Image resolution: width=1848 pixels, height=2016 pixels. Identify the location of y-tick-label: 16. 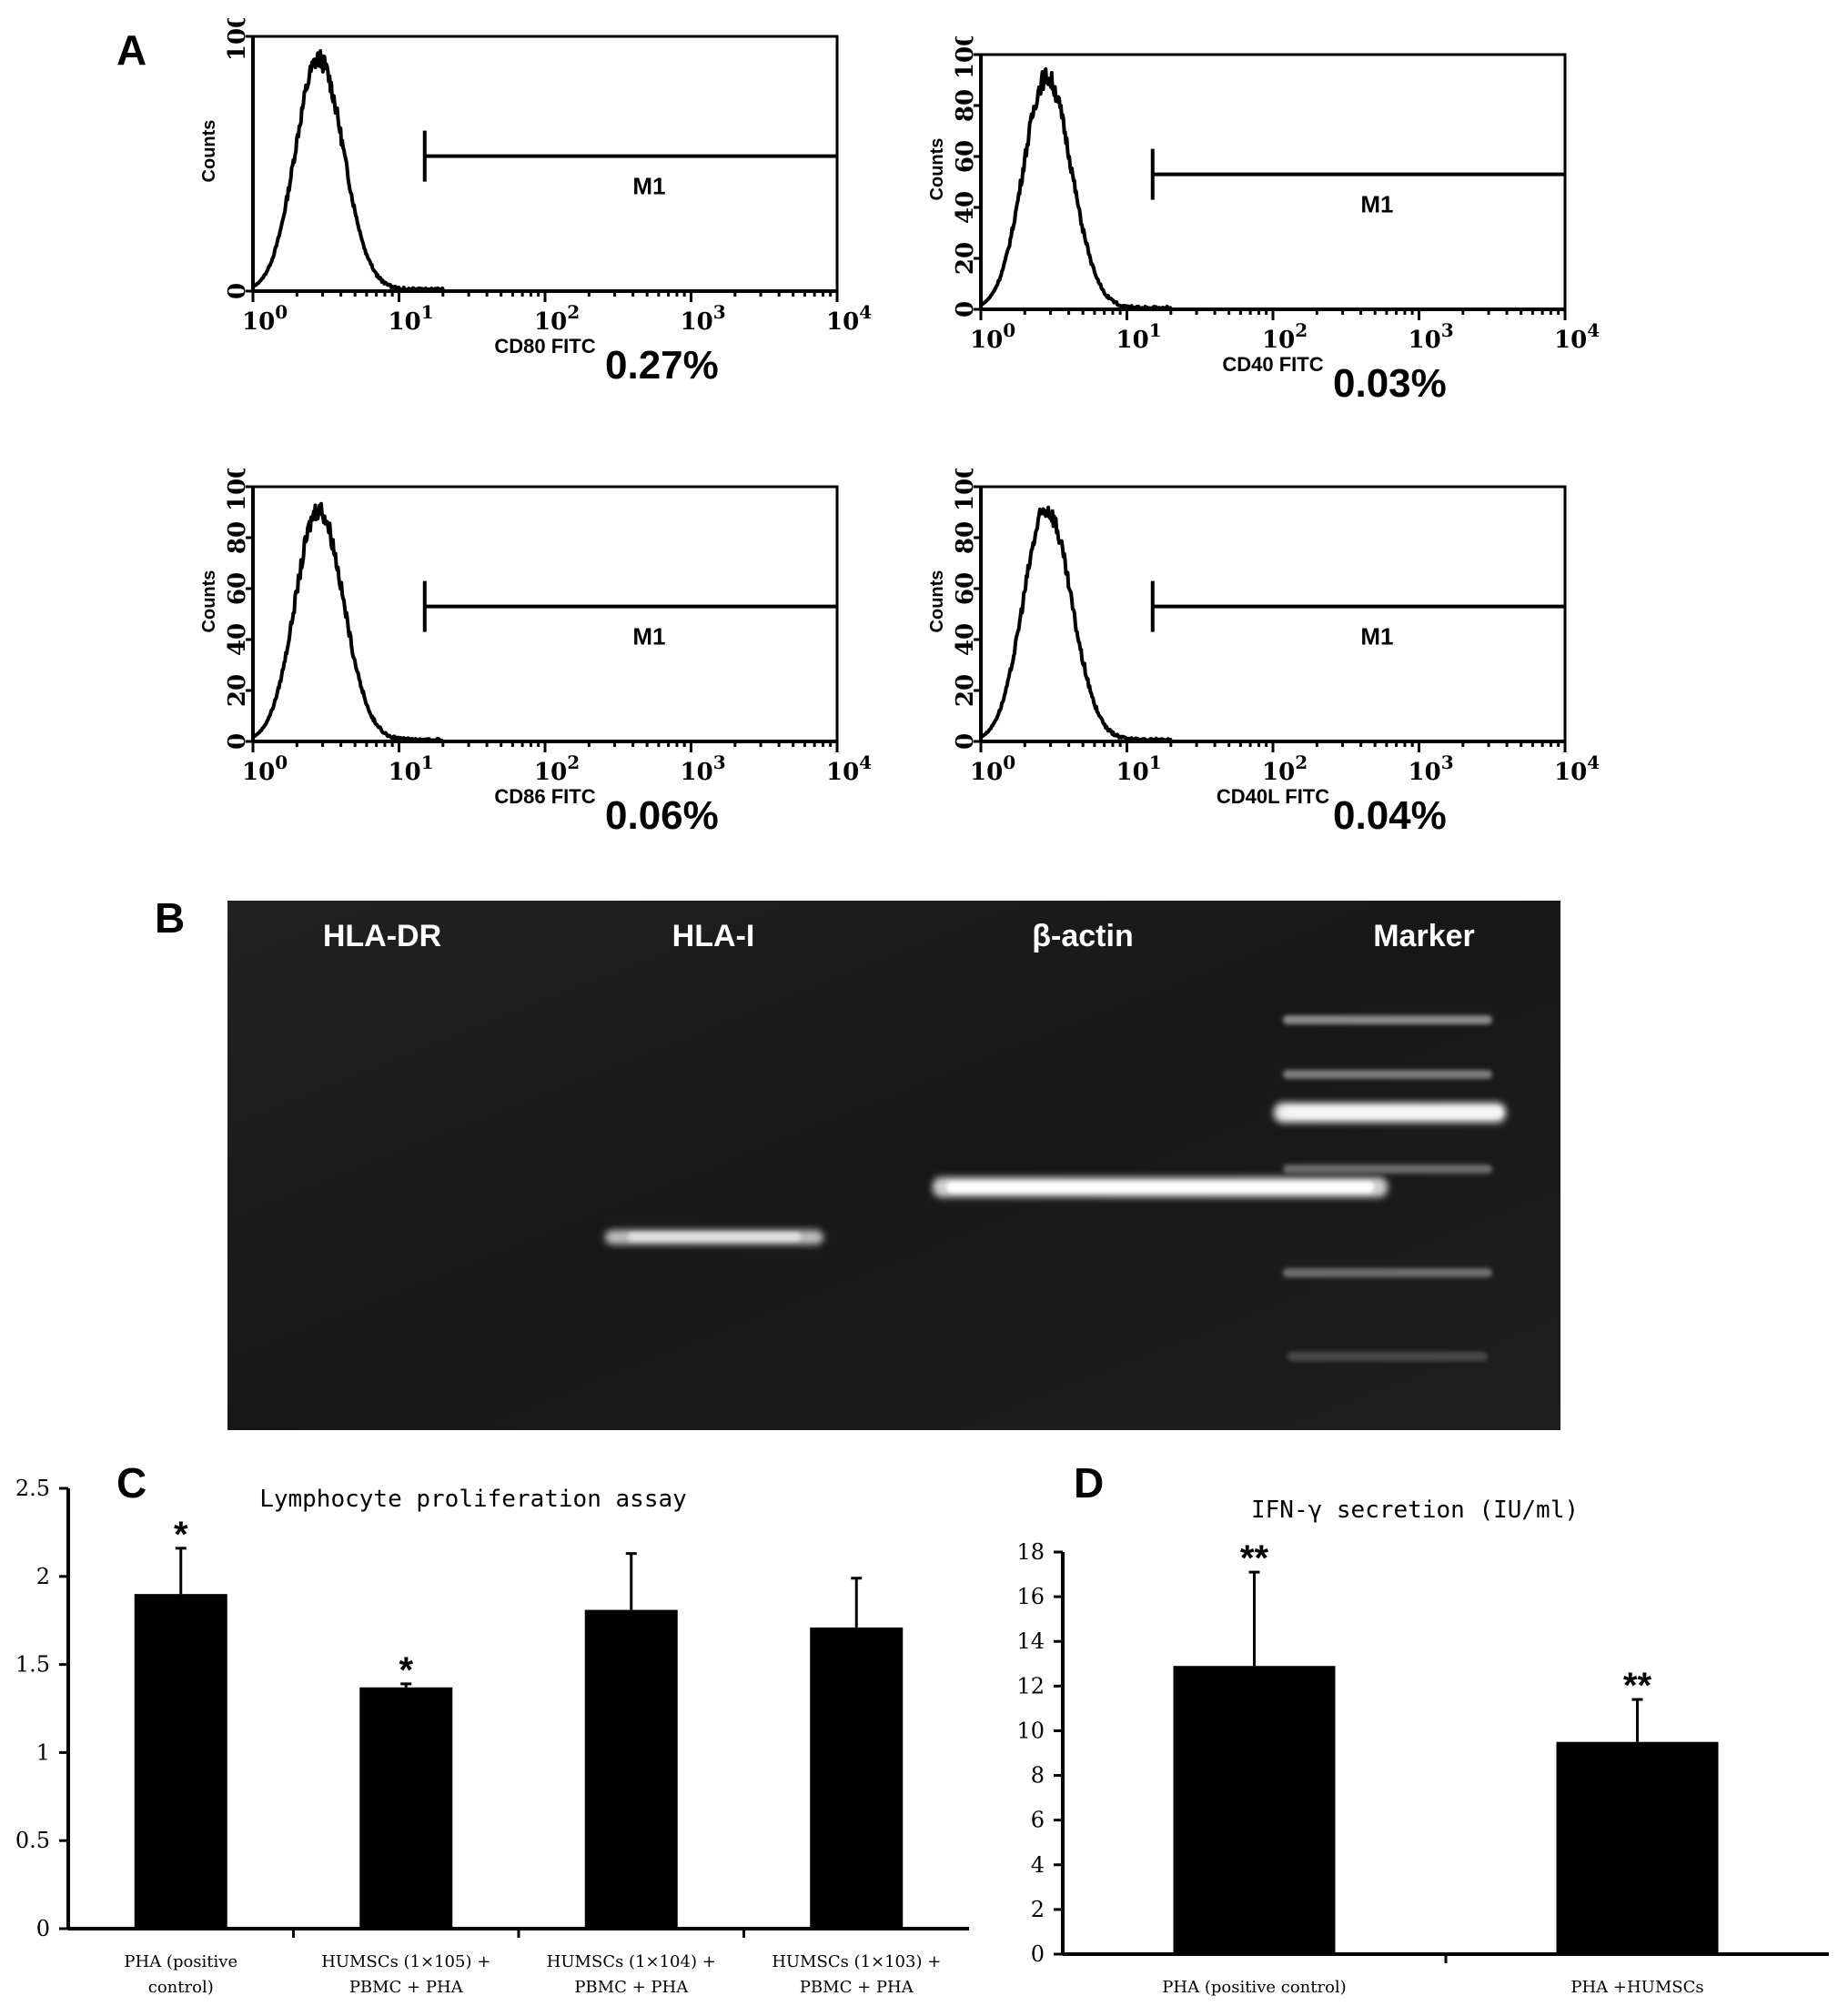
(1030, 1597).